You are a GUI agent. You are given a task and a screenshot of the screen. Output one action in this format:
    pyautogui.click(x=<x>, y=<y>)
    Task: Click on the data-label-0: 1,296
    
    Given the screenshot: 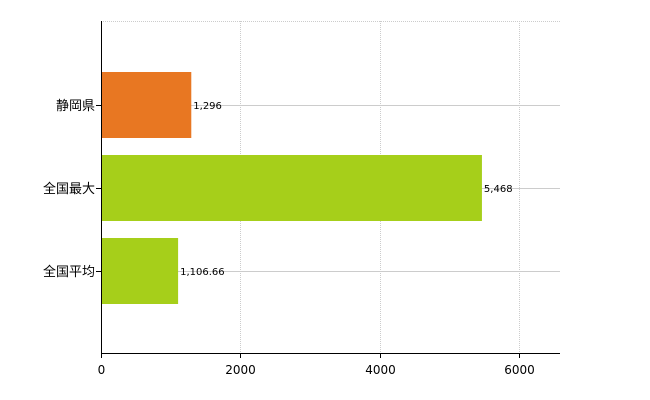 What is the action you would take?
    pyautogui.click(x=207, y=106)
    